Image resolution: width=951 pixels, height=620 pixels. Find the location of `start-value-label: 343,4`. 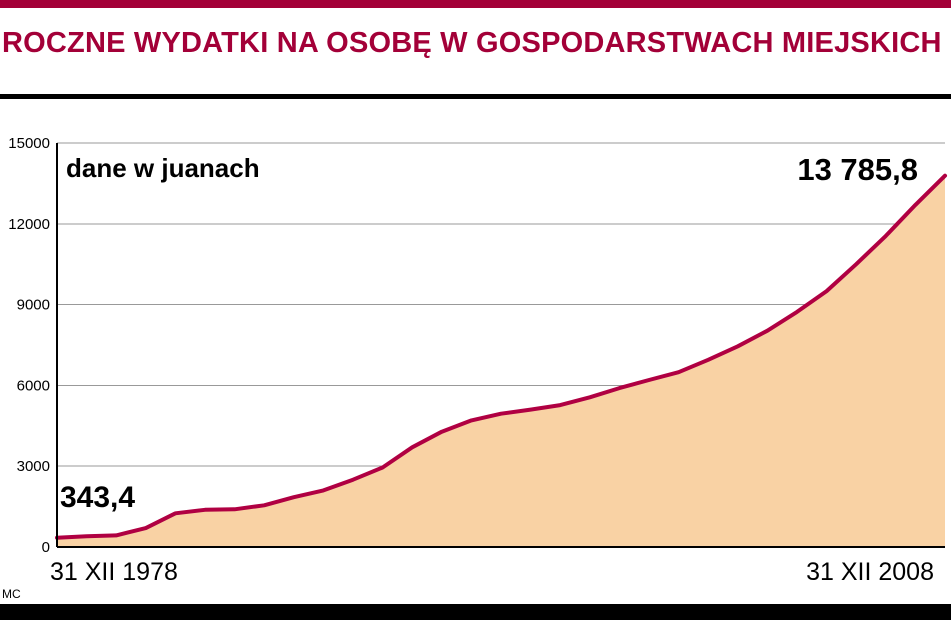

start-value-label: 343,4 is located at coordinates (98, 497).